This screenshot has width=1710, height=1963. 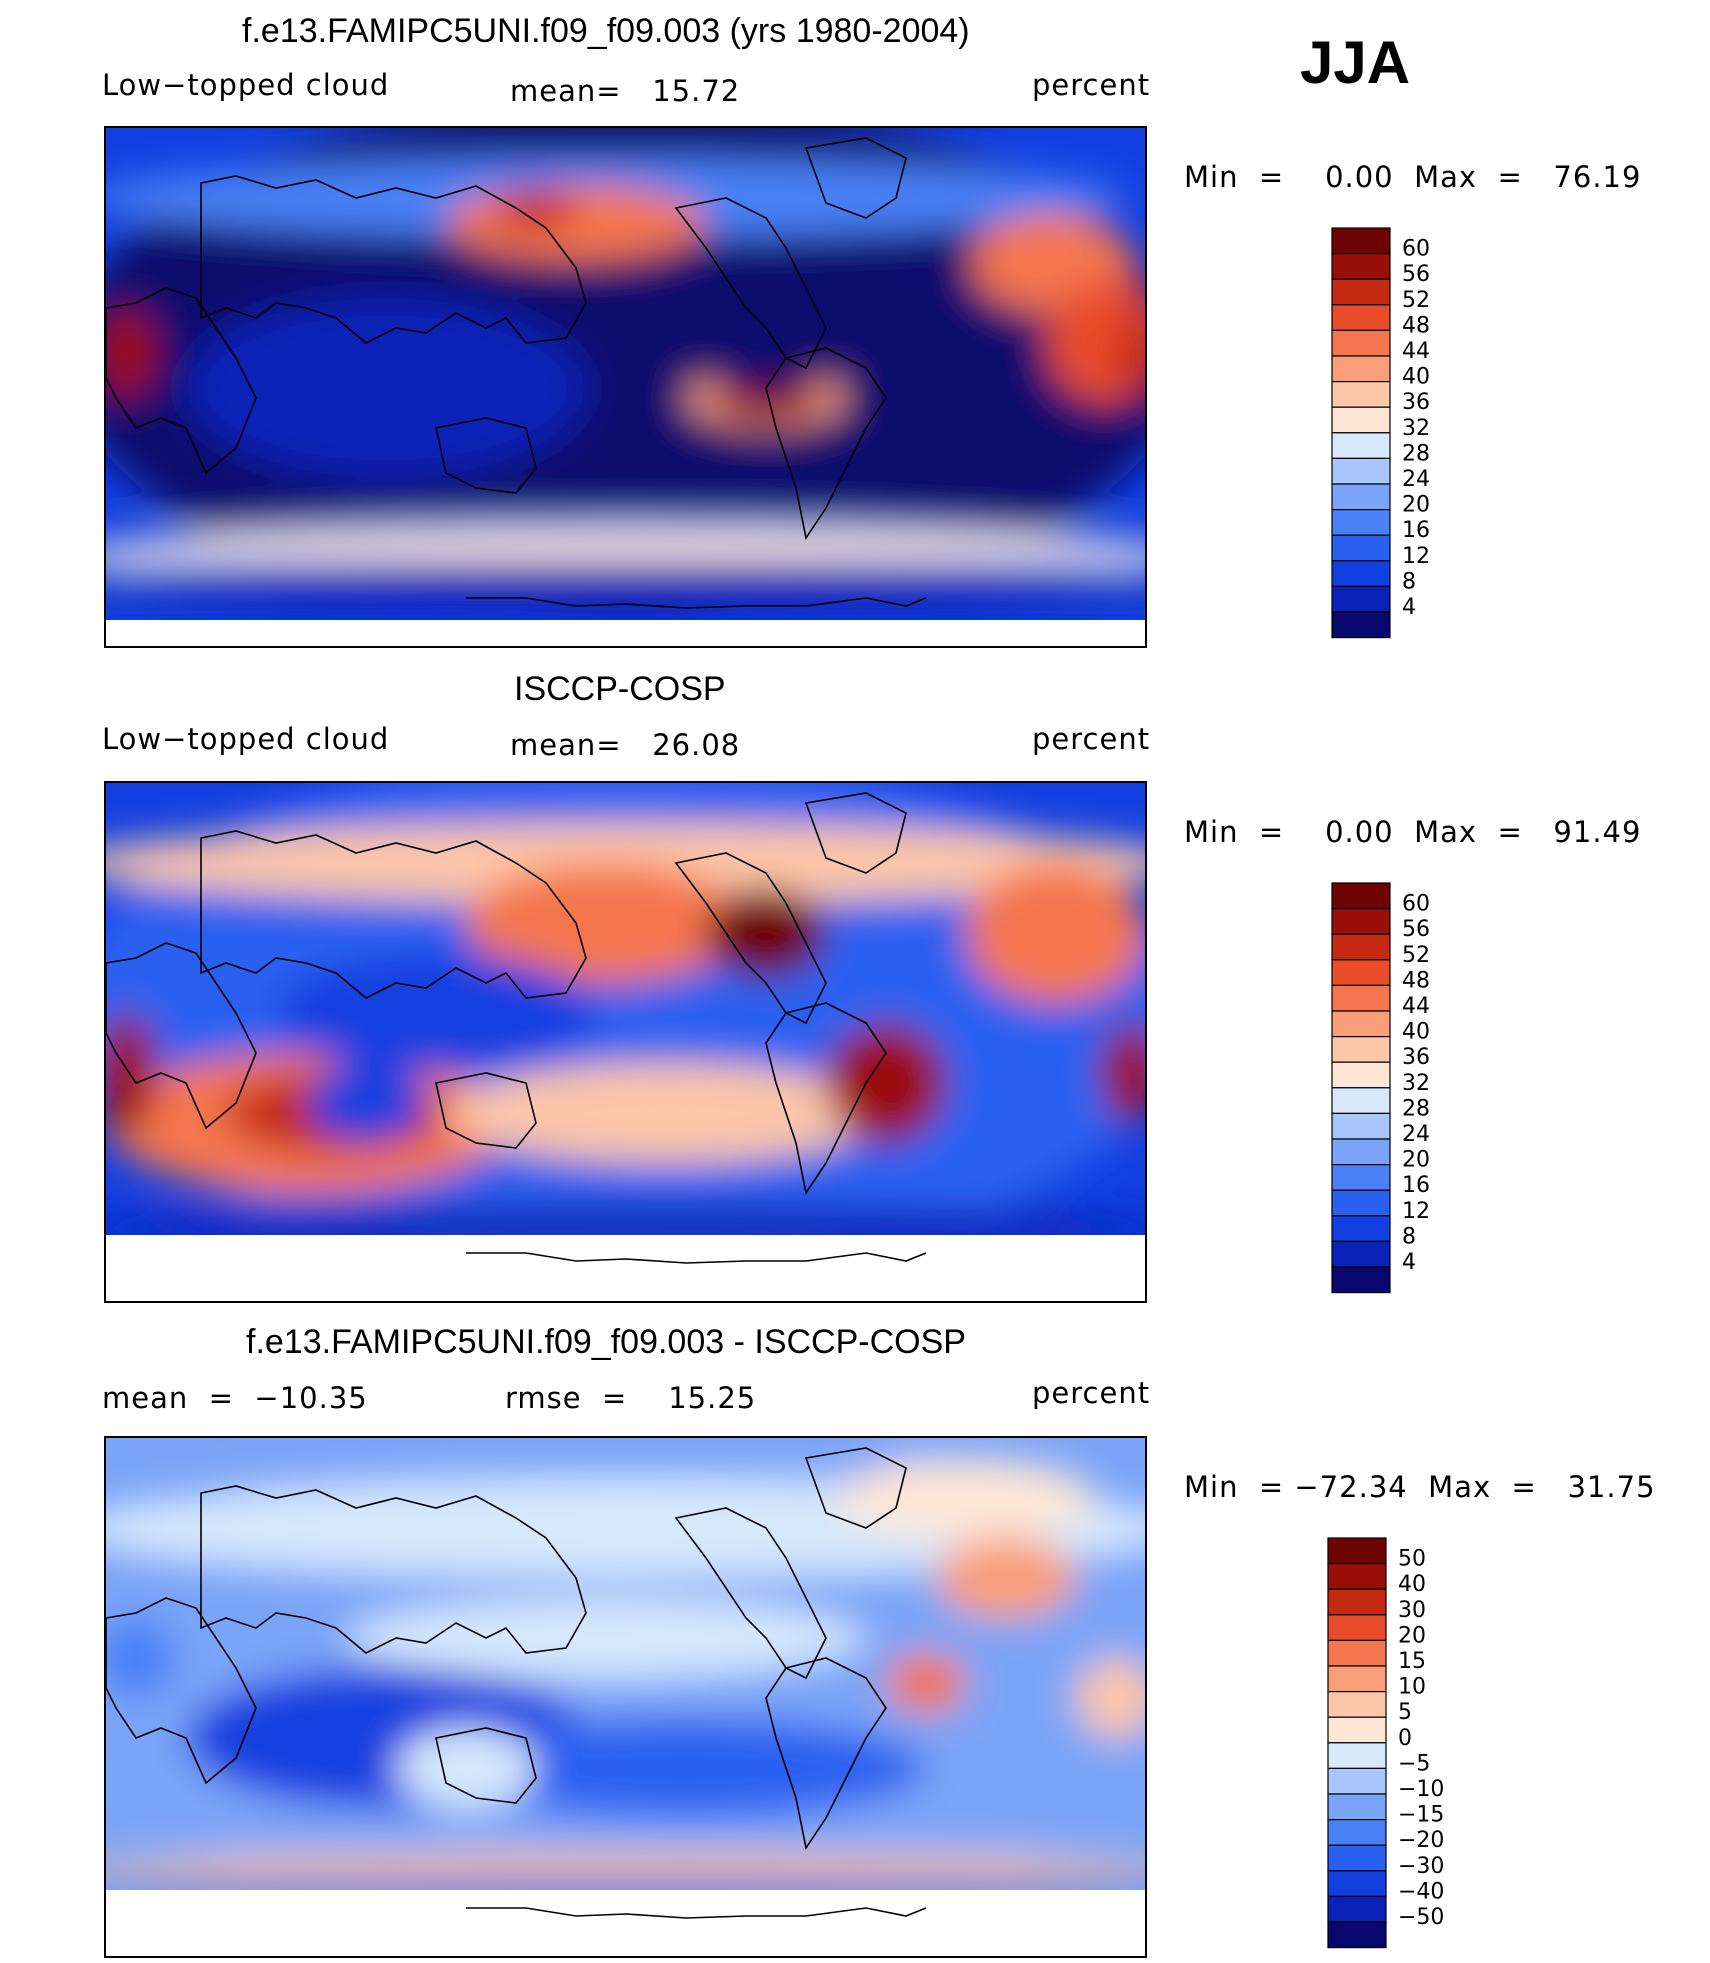 I want to click on mean-label: mean= 15.72, so click(x=625, y=91).